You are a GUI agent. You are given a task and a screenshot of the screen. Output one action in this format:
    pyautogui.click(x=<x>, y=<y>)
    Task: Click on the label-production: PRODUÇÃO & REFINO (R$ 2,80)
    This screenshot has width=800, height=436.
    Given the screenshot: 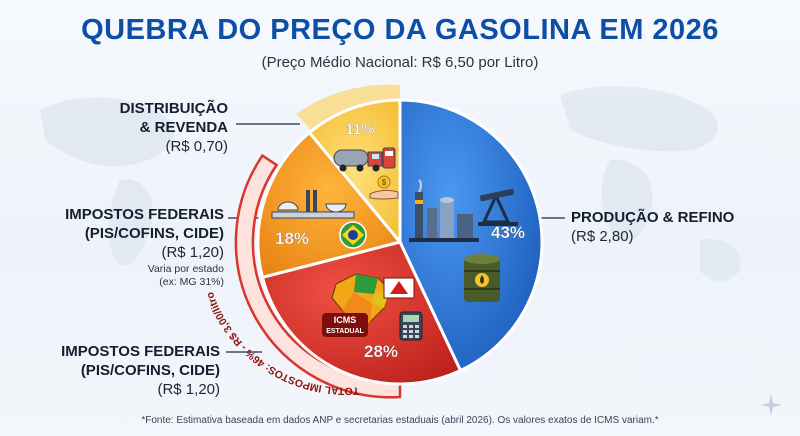 What is the action you would take?
    pyautogui.click(x=652, y=227)
    